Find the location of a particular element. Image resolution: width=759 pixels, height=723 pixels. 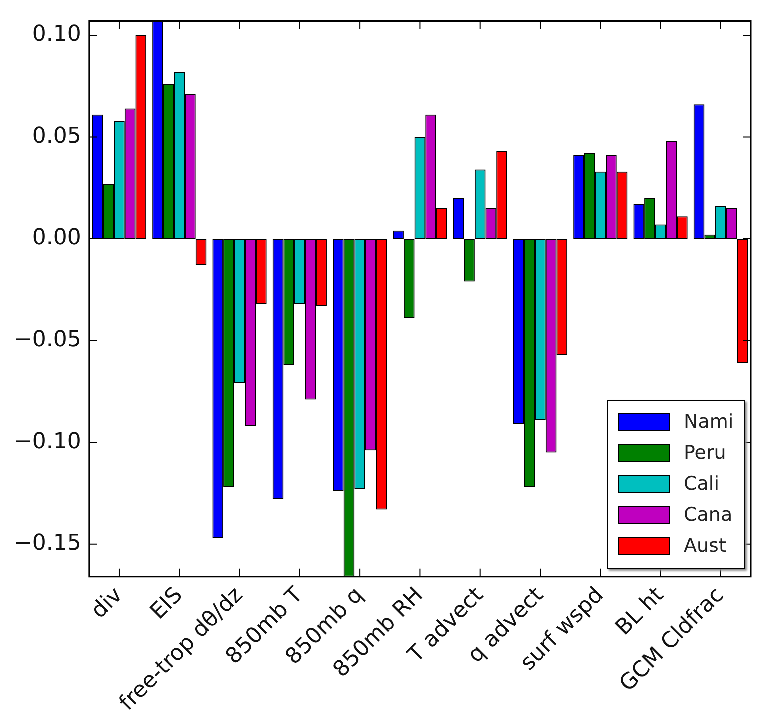

legend-label: Aust is located at coordinates (705, 546).